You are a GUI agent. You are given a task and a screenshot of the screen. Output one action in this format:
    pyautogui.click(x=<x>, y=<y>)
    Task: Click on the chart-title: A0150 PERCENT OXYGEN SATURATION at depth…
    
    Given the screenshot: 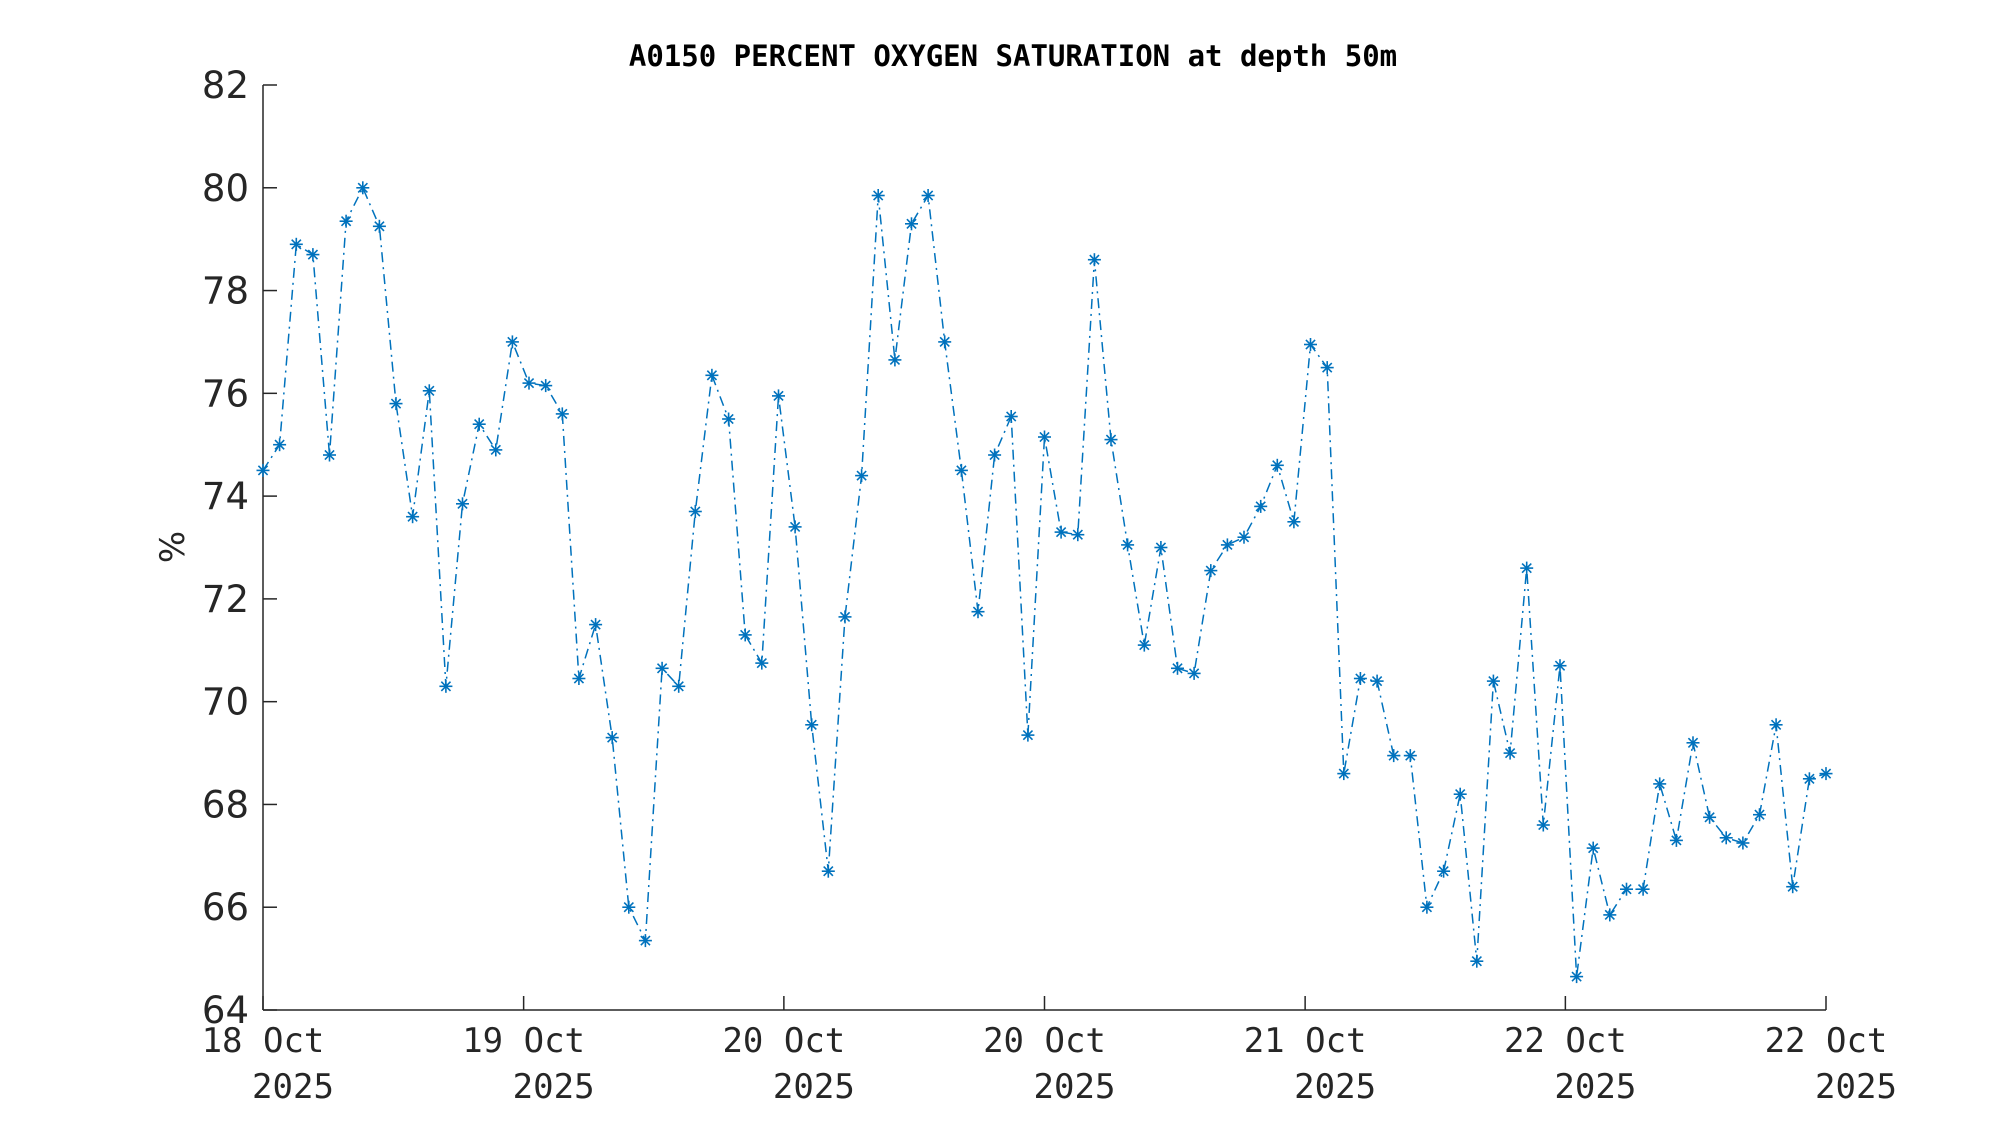 What is the action you would take?
    pyautogui.click(x=1013, y=56)
    